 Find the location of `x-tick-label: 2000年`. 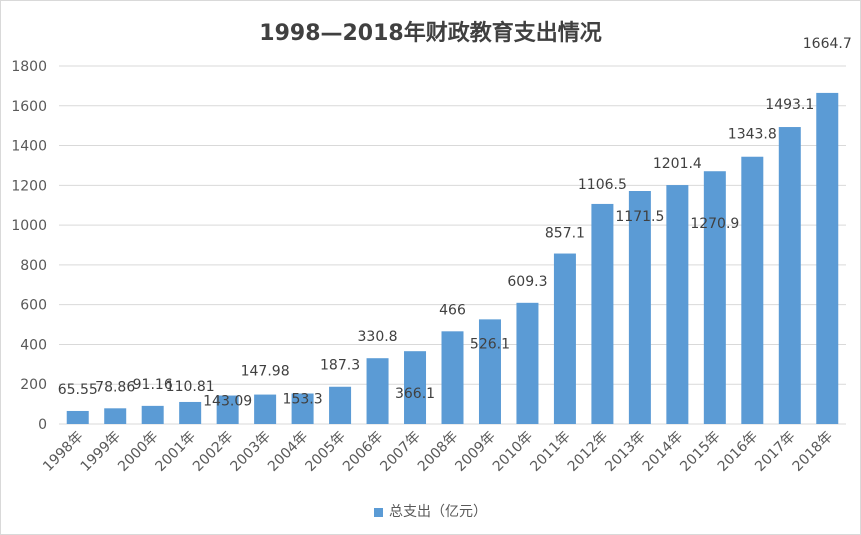

x-tick-label: 2000年 is located at coordinates (138, 452).